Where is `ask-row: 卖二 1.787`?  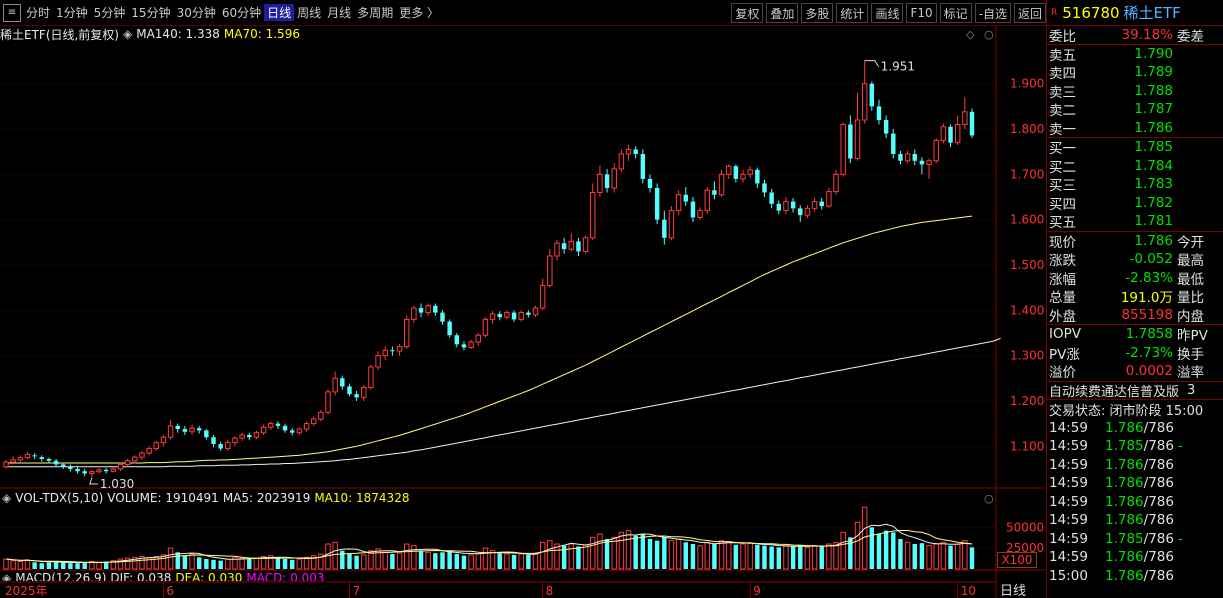 ask-row: 卖二 1.787 is located at coordinates (1135, 109).